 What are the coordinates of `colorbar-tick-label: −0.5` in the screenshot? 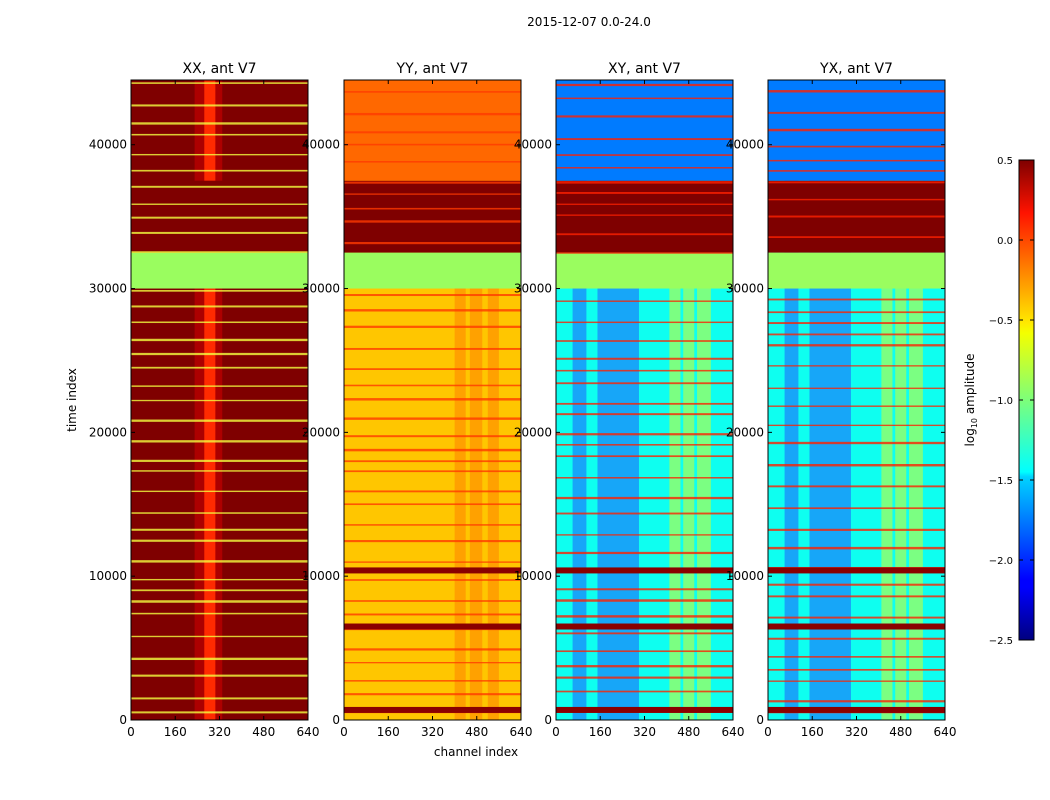 It's located at (1001, 321).